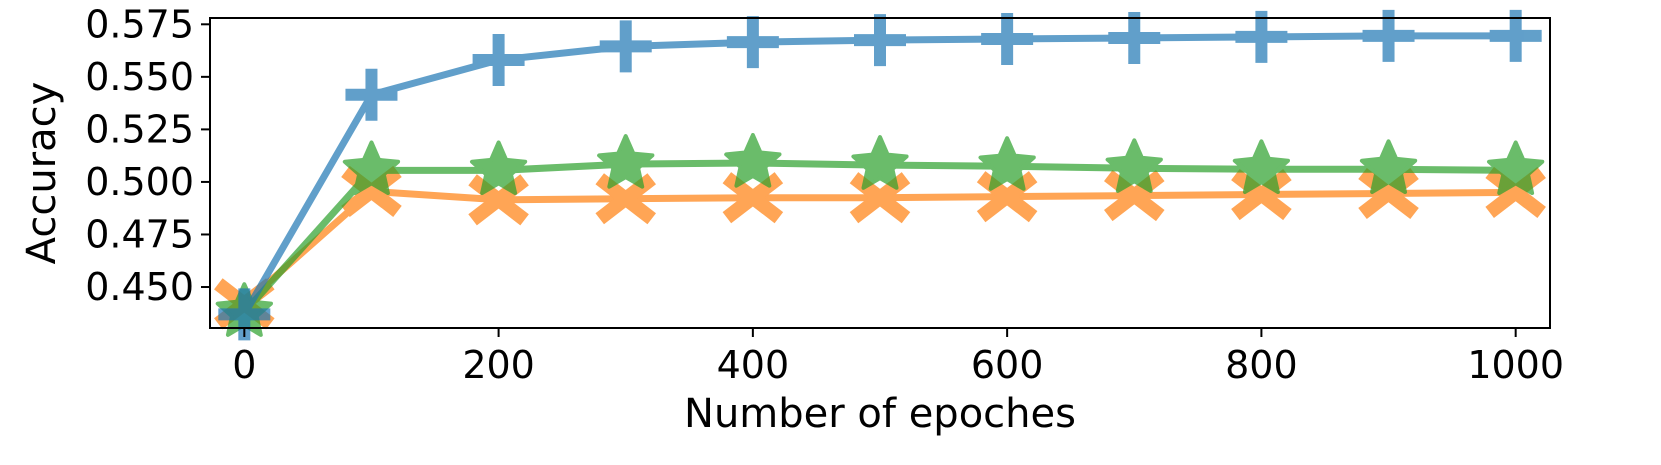 This screenshot has height=465, width=1661. Describe the element at coordinates (880, 414) in the screenshot. I see `x-axis-label: Number of epoches` at that location.